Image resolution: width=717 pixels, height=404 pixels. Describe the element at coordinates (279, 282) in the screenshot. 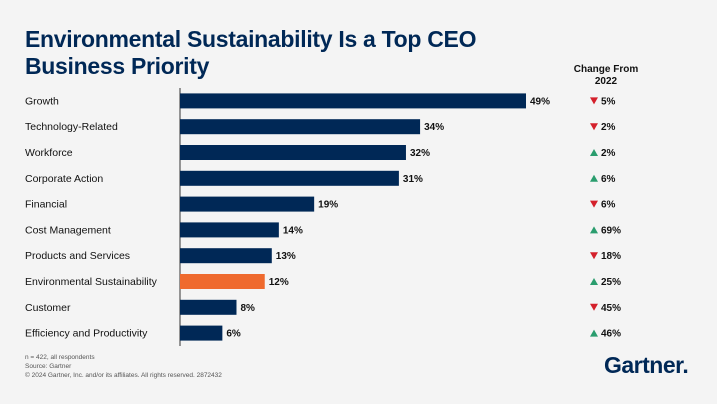

I see `data-label: 12%` at that location.